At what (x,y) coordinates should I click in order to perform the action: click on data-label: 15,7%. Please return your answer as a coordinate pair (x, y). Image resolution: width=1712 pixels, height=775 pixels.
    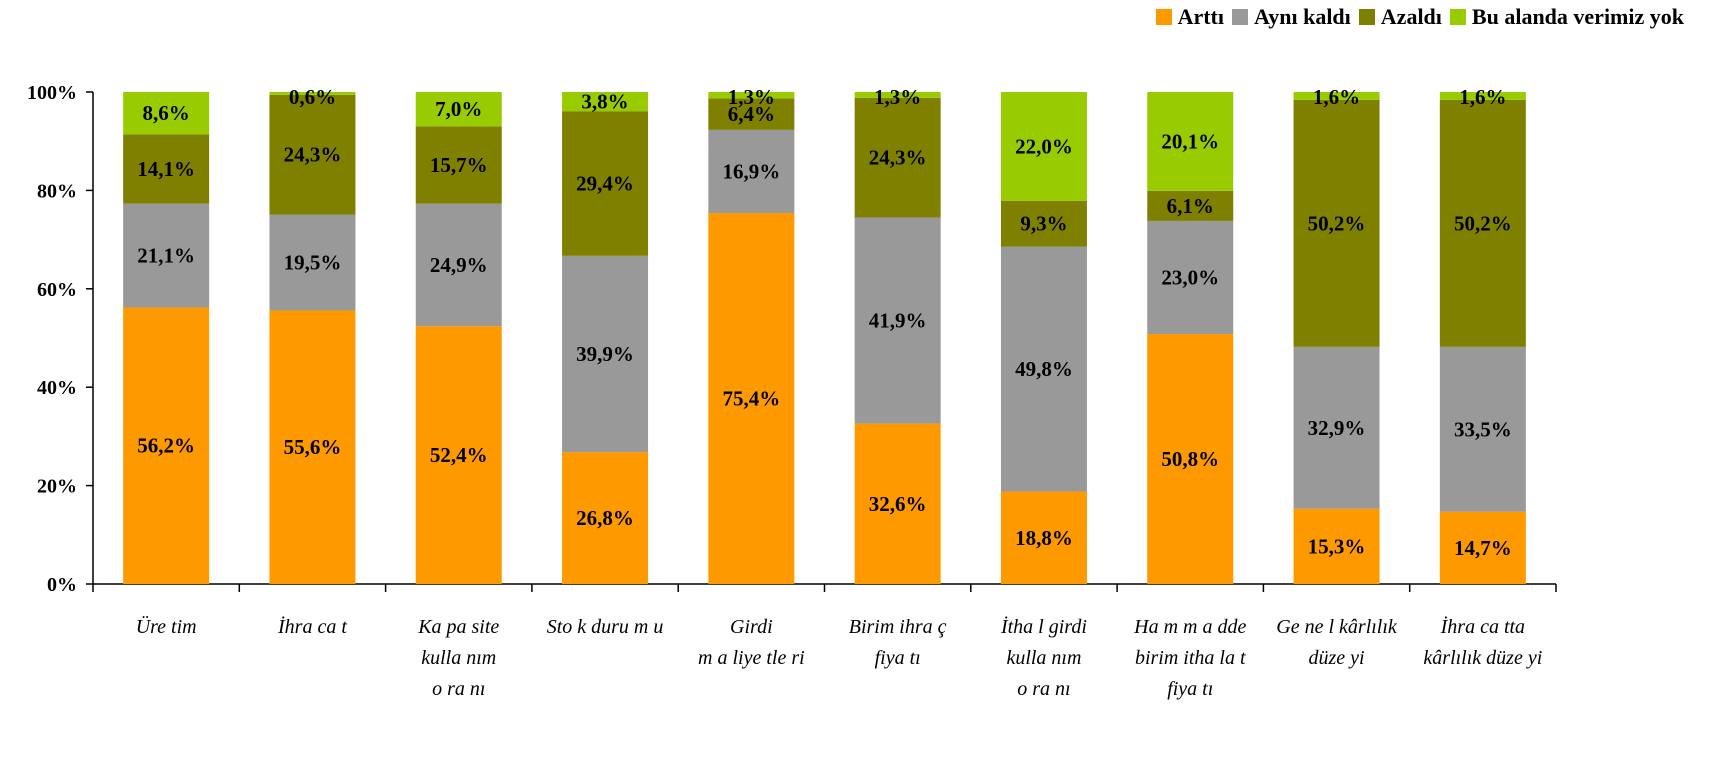
    Looking at the image, I should click on (459, 165).